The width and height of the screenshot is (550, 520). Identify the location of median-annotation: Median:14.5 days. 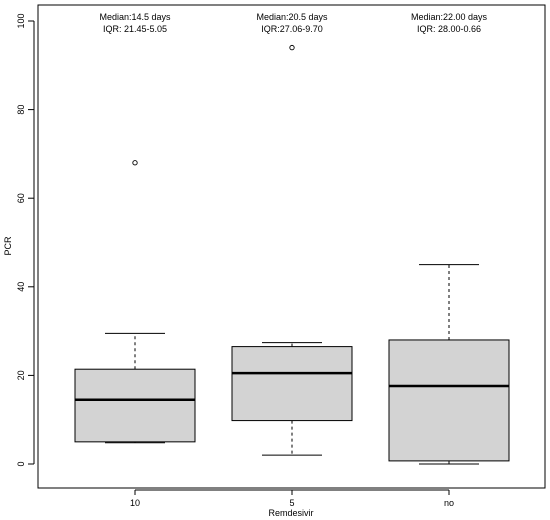
(135, 17).